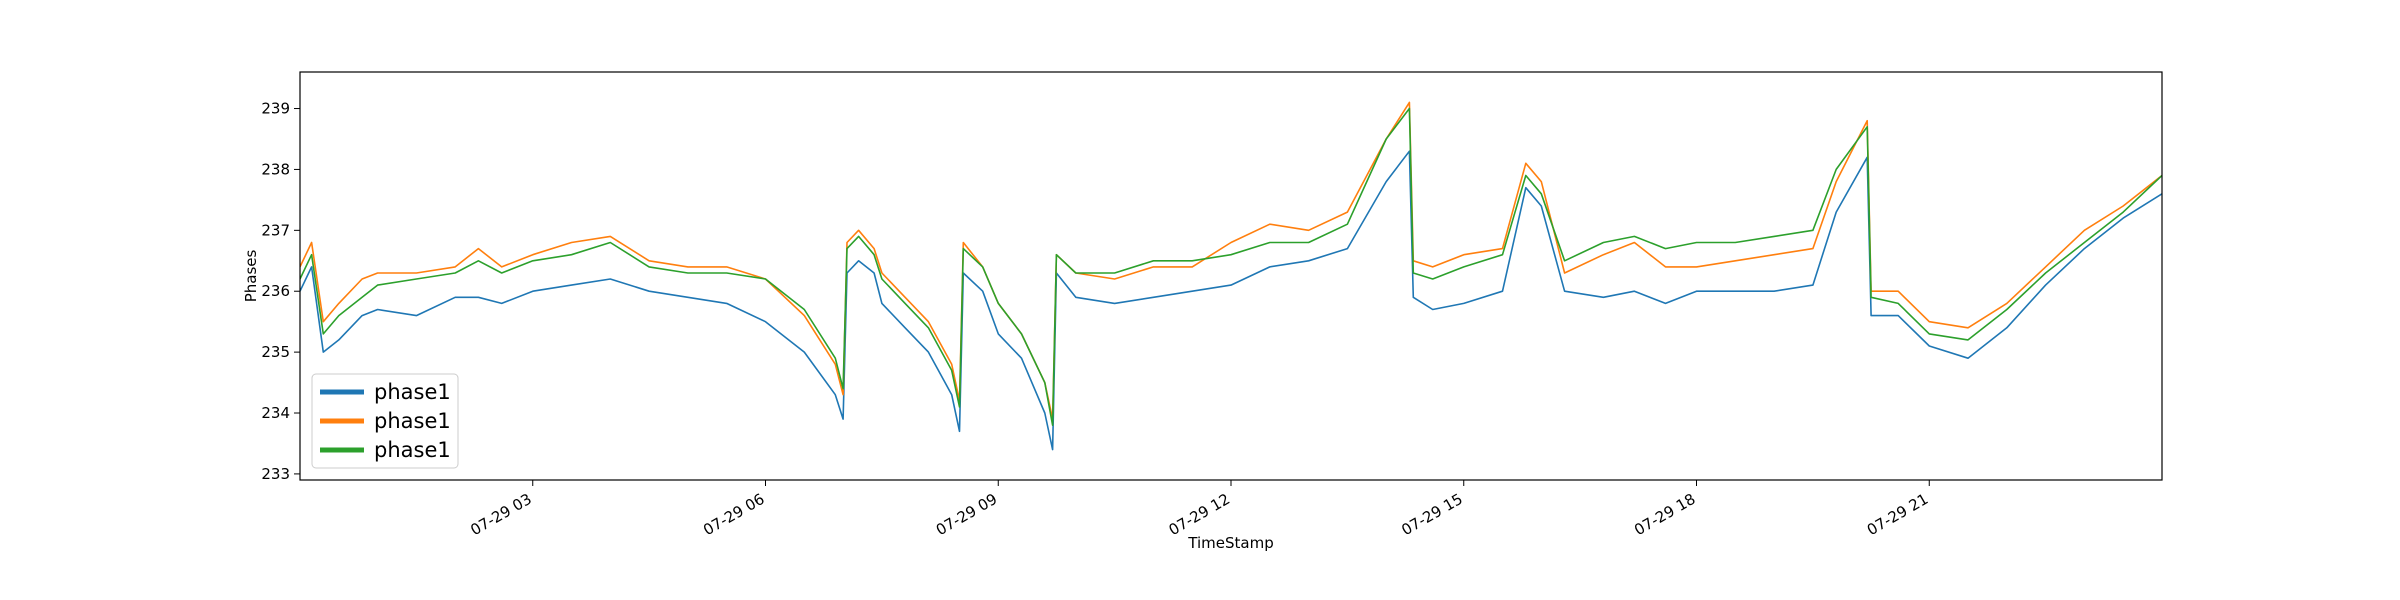 This screenshot has height=600, width=2400. I want to click on x-tick-label-7: 07-29 21, so click(1897, 514).